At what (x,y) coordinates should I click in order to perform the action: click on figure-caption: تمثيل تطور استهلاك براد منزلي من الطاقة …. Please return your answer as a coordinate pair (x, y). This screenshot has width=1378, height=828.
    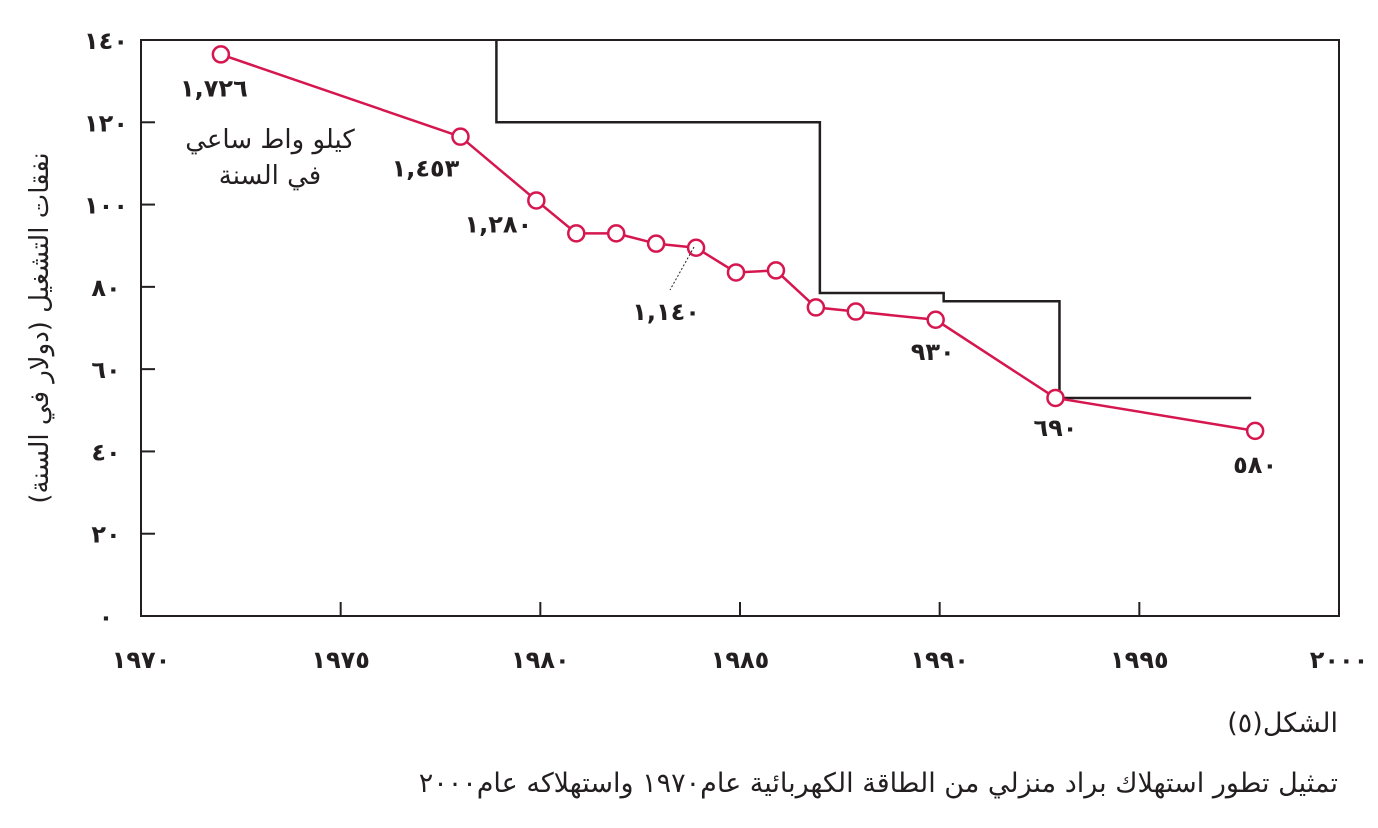
    Looking at the image, I should click on (878, 783).